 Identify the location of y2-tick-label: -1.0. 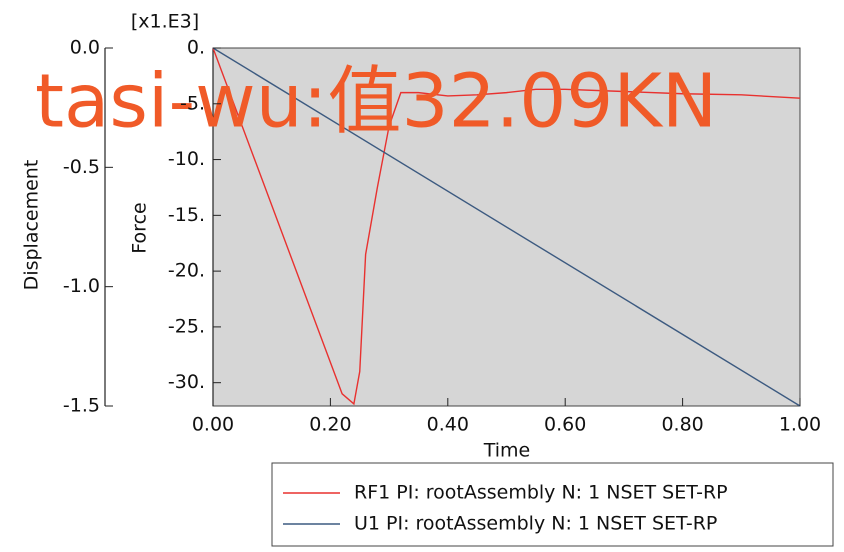
(81, 286).